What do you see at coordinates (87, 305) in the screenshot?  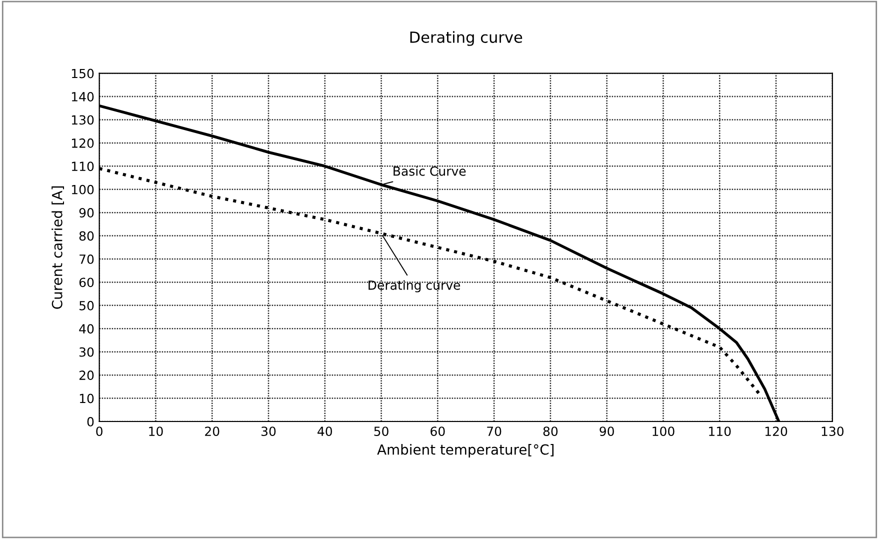 I see `y-tick-label: 50` at bounding box center [87, 305].